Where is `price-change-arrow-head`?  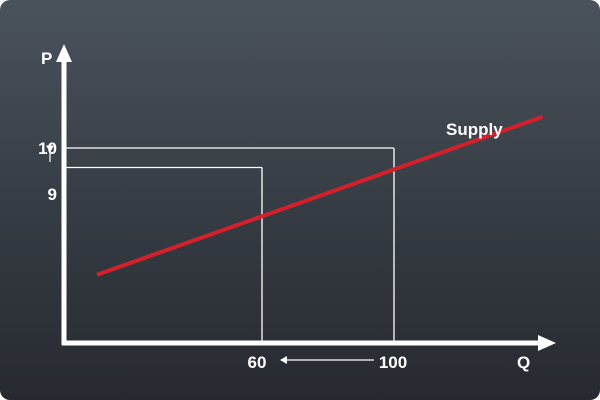
price-change-arrow-head is located at coordinates (50, 149).